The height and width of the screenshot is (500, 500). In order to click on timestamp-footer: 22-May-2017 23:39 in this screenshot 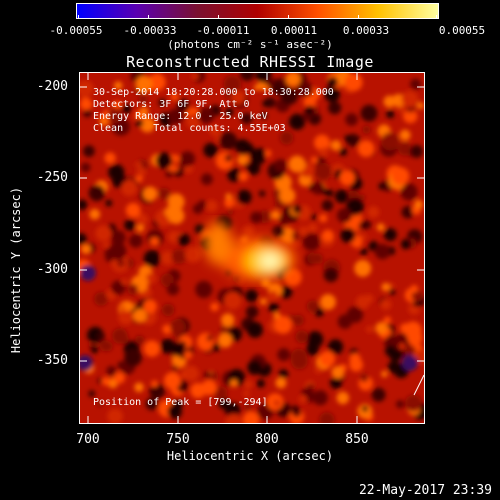, I will do `click(425, 490)`.